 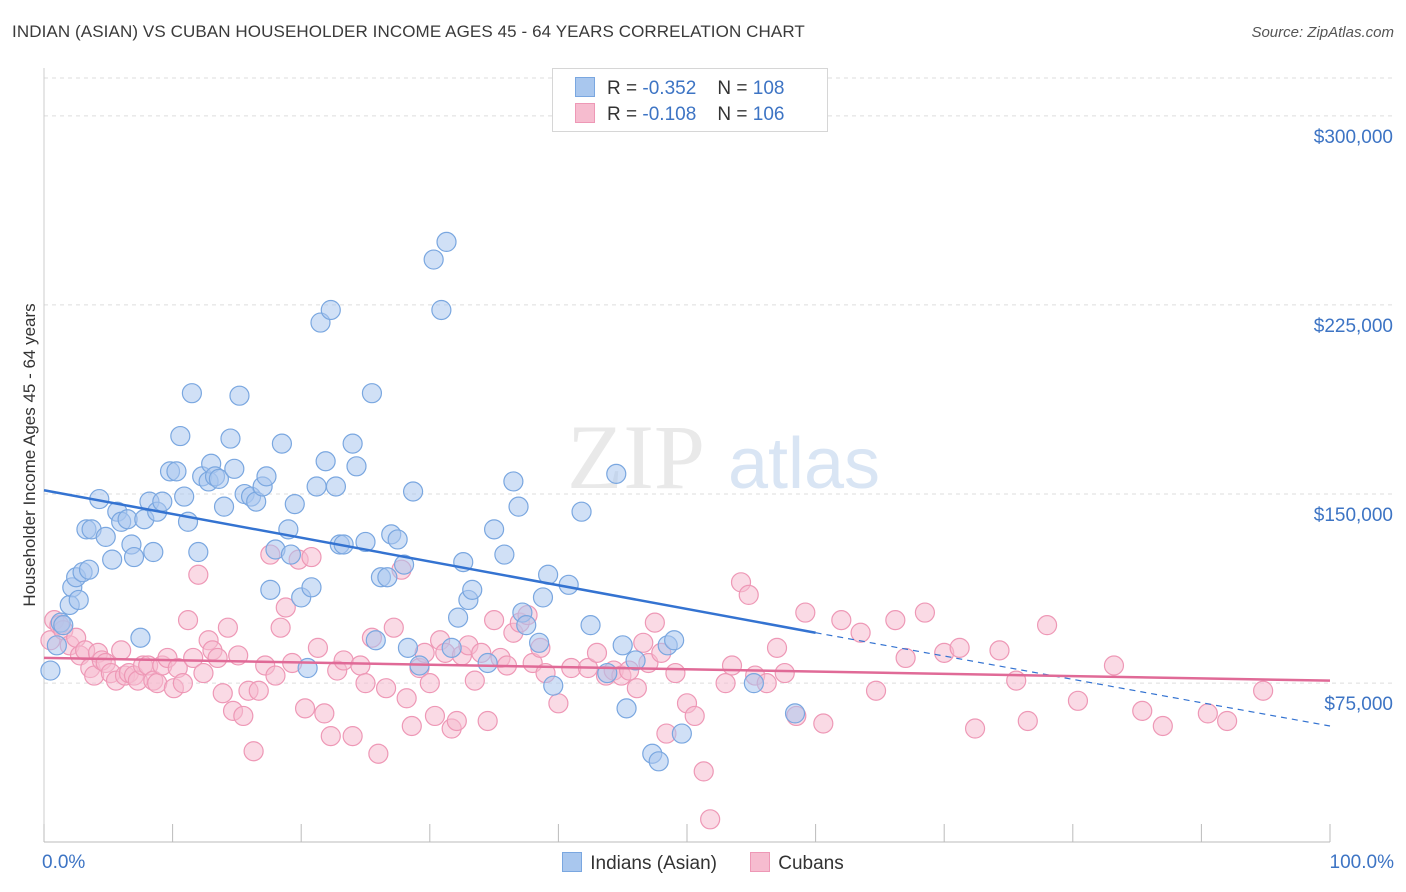 I want to click on trend-line-indians, so click(x=429, y=561).